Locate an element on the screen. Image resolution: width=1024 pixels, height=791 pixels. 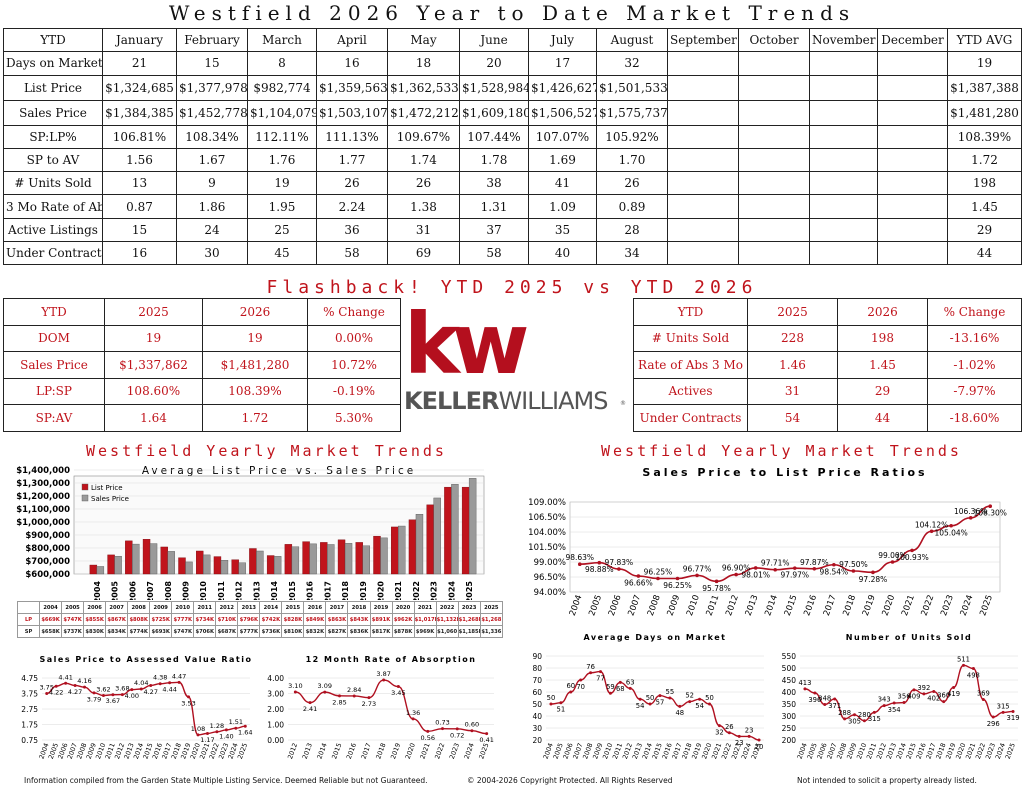
table-row: DOM 19 19 0.00% is located at coordinates (202, 338).